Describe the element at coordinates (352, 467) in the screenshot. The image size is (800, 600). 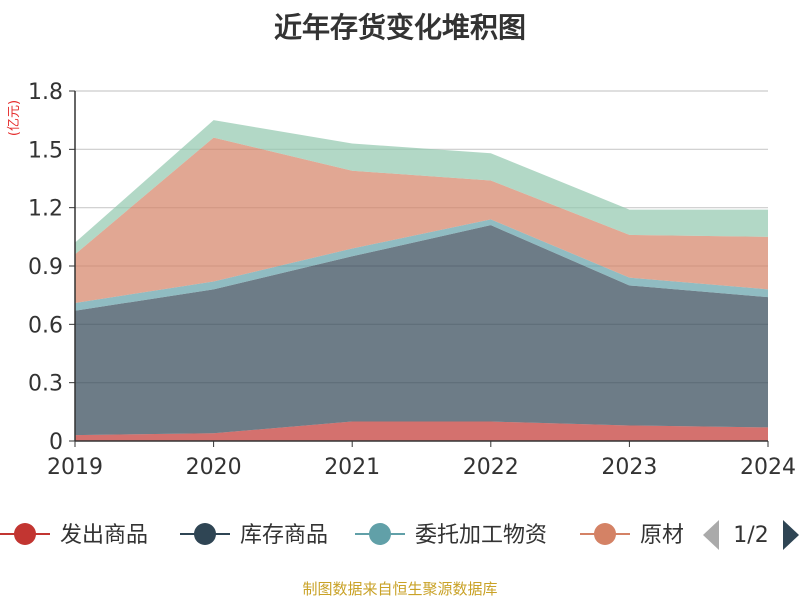
I see `x-tick-label: 2021` at that location.